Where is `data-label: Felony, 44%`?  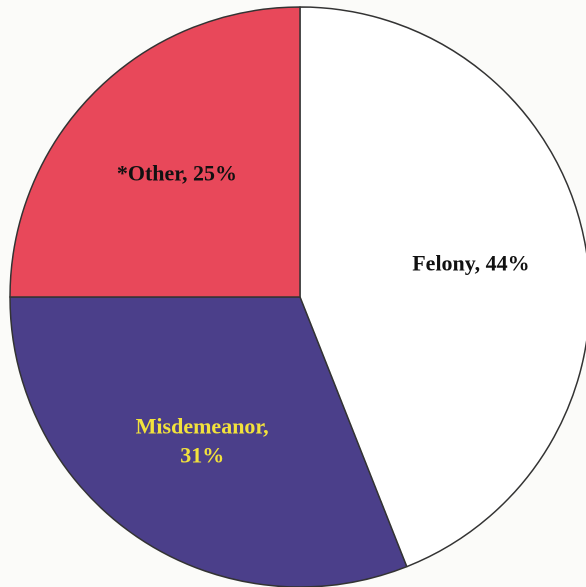
data-label: Felony, 44% is located at coordinates (471, 264).